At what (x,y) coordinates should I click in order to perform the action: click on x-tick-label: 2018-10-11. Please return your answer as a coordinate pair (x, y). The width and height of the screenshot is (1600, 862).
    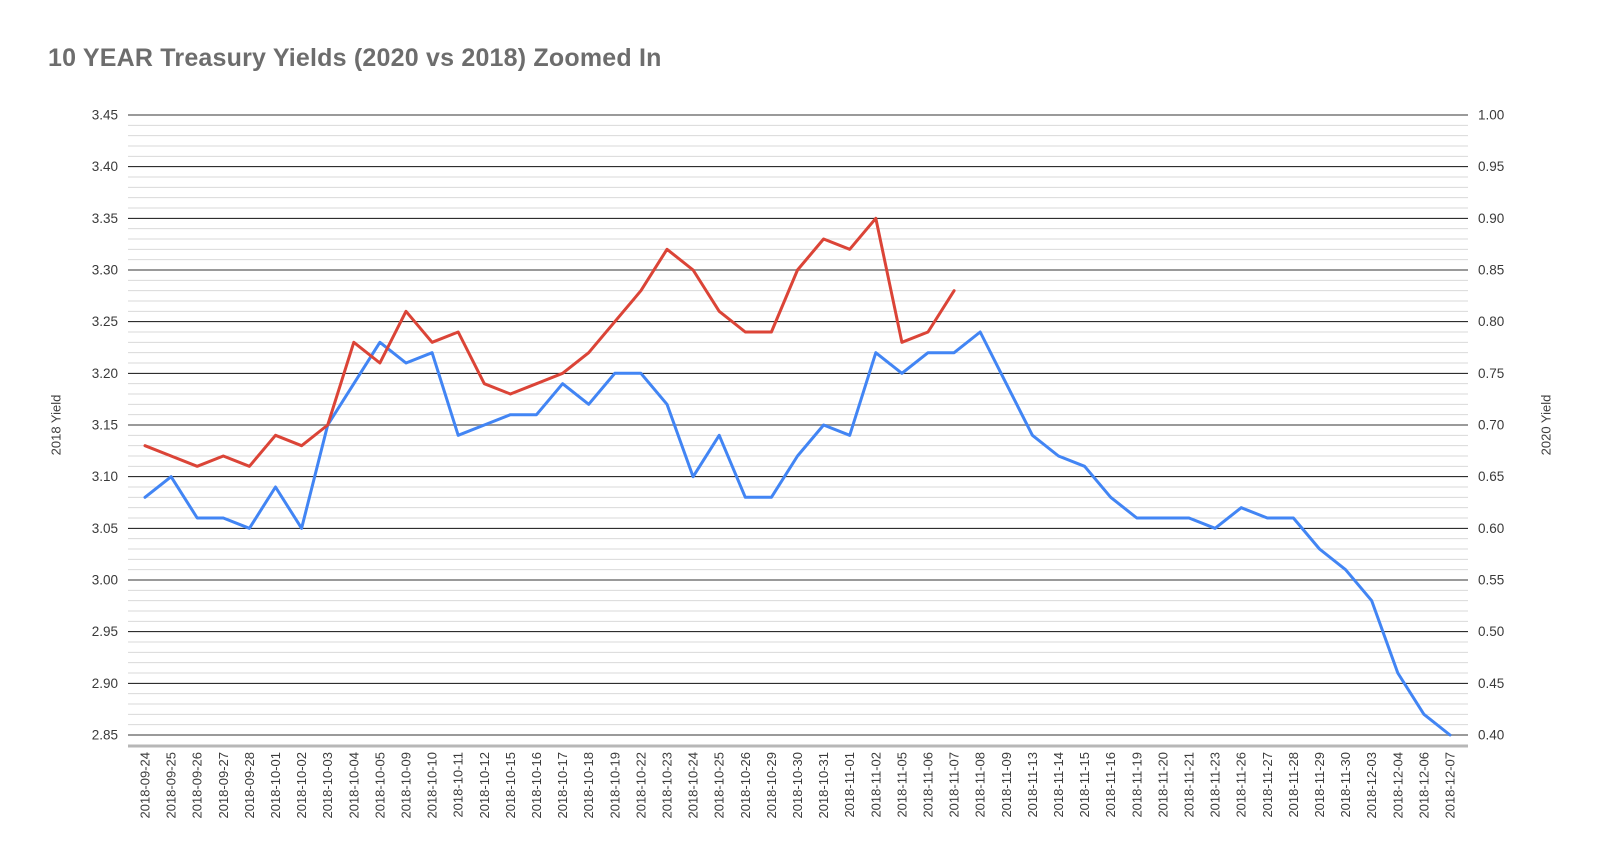
    Looking at the image, I should click on (458, 785).